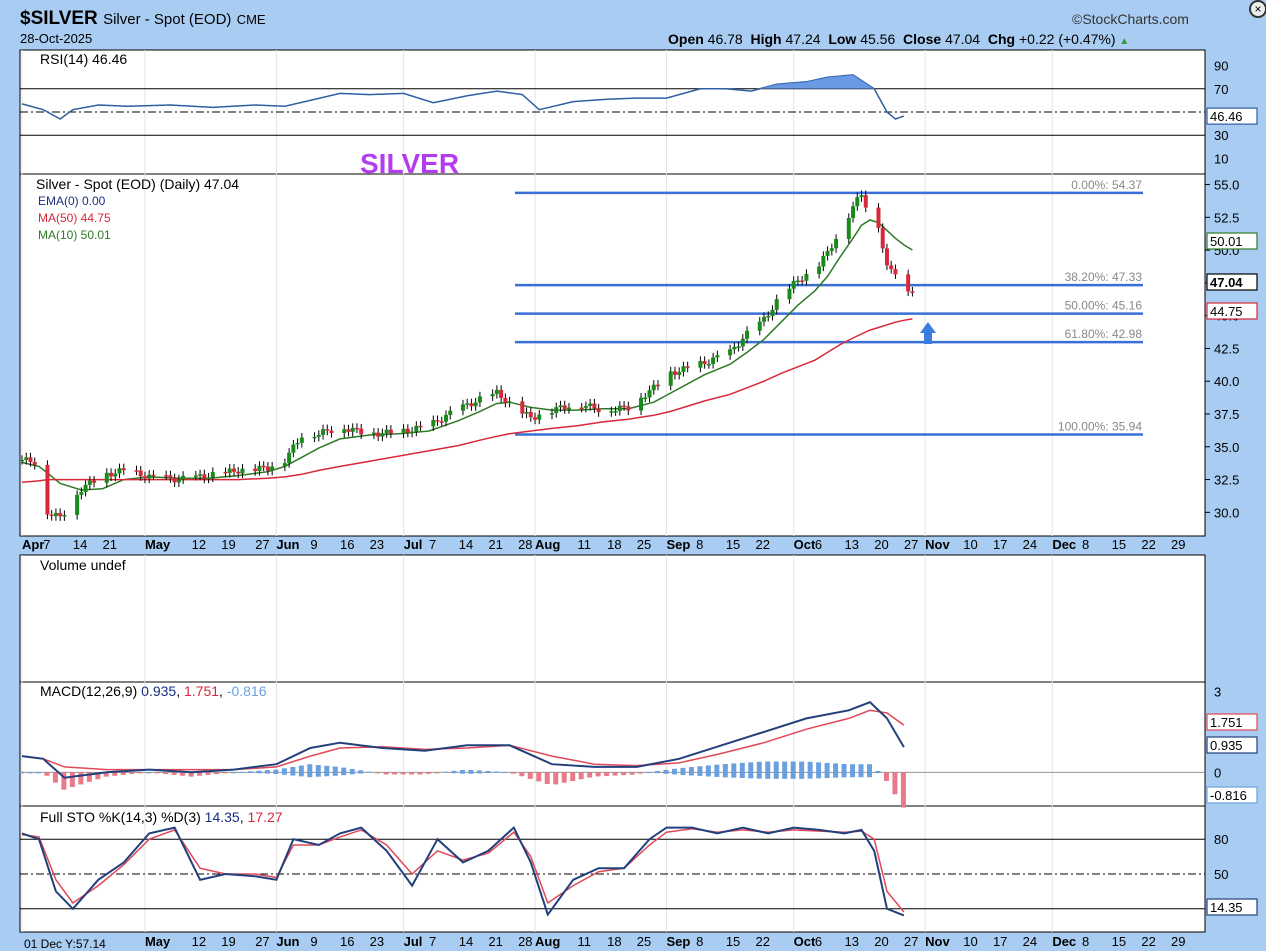 The image size is (1266, 951). I want to click on chg-value: +0.22 (+0.47%), so click(1067, 39).